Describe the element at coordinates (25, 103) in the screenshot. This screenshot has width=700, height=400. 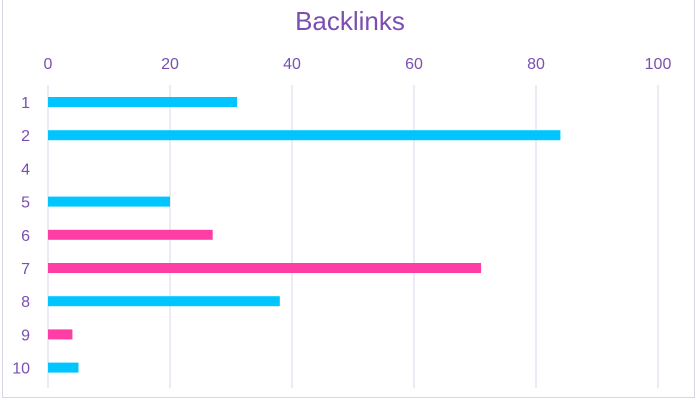
I see `y-tick-label: 1` at that location.